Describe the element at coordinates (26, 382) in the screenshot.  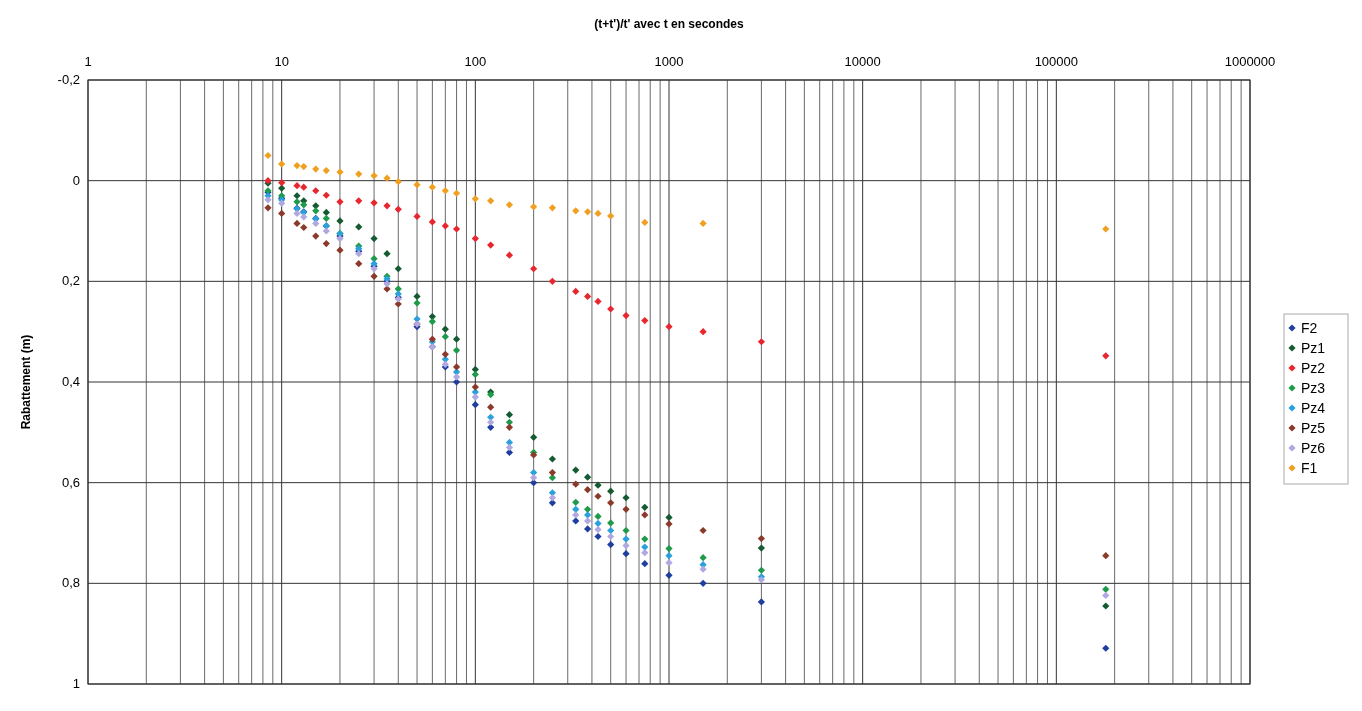
I see `y-axis-title: Rabattement (m)` at that location.